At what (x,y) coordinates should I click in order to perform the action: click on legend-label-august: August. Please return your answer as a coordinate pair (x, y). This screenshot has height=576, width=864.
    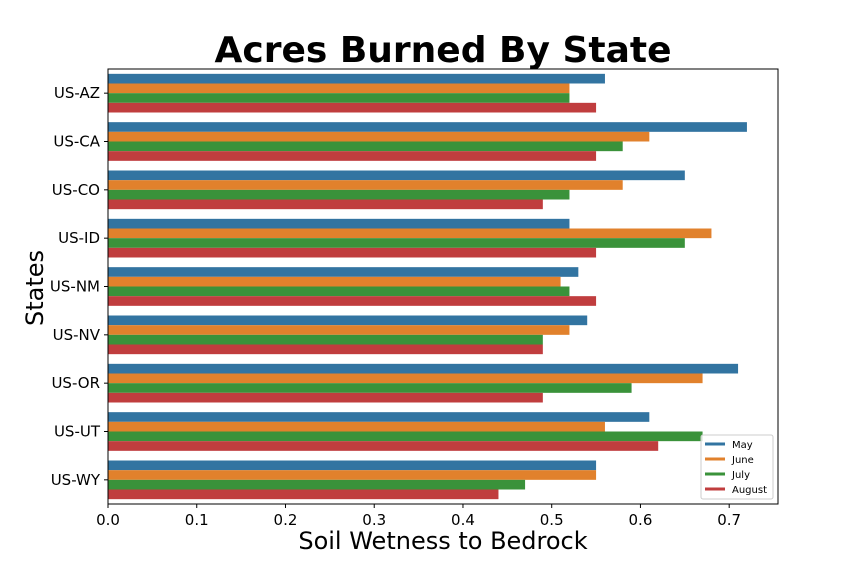
    Looking at the image, I should click on (749, 490).